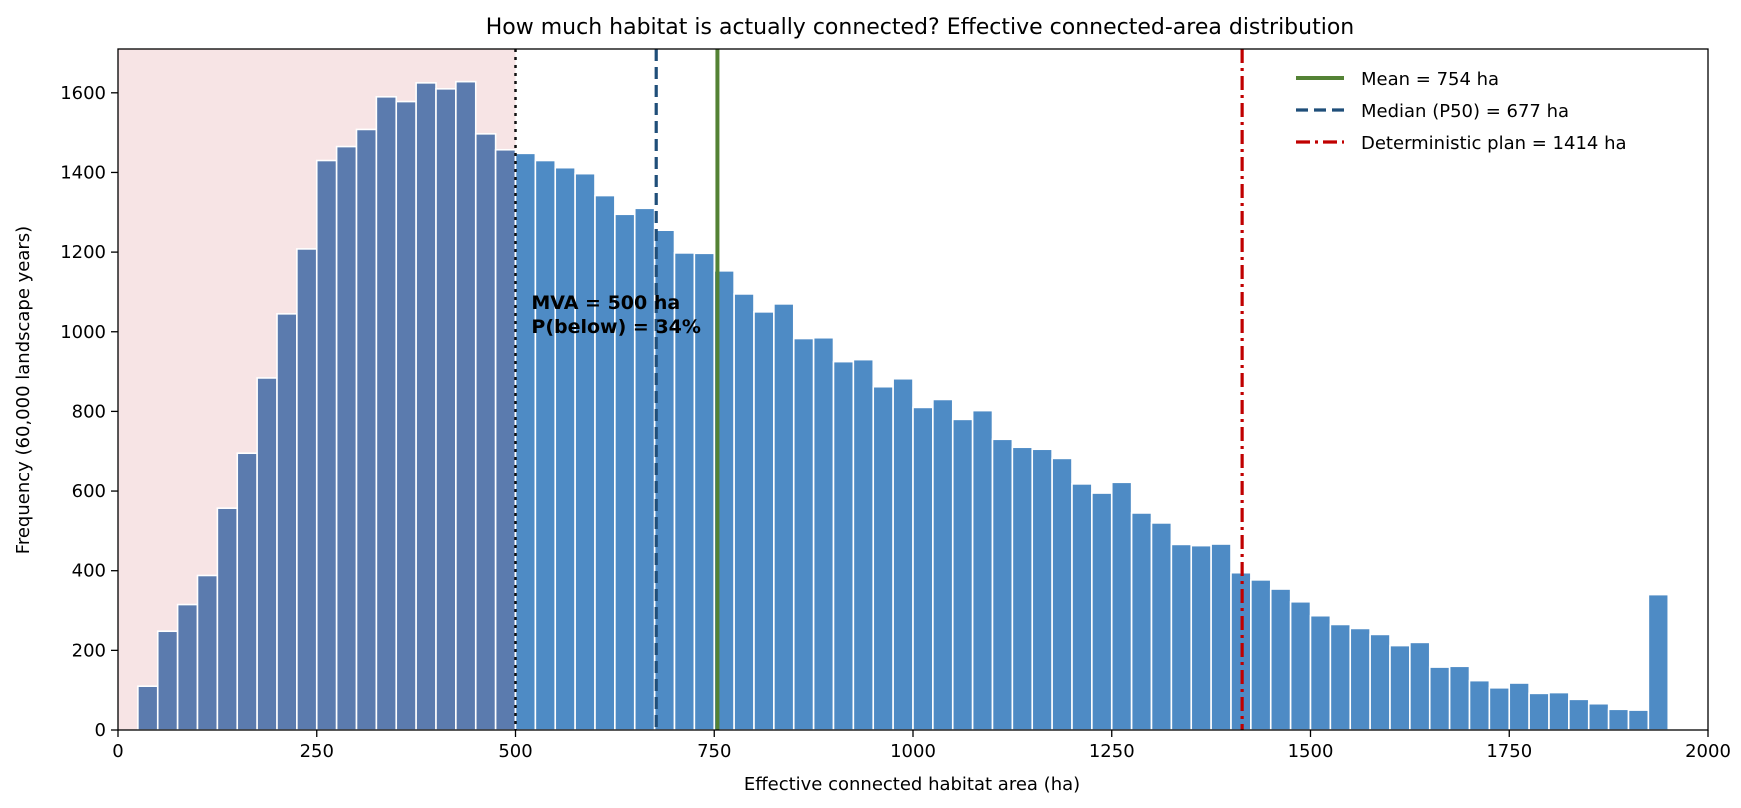 The height and width of the screenshot is (808, 1741). I want to click on x-tick-label: 0, so click(117, 751).